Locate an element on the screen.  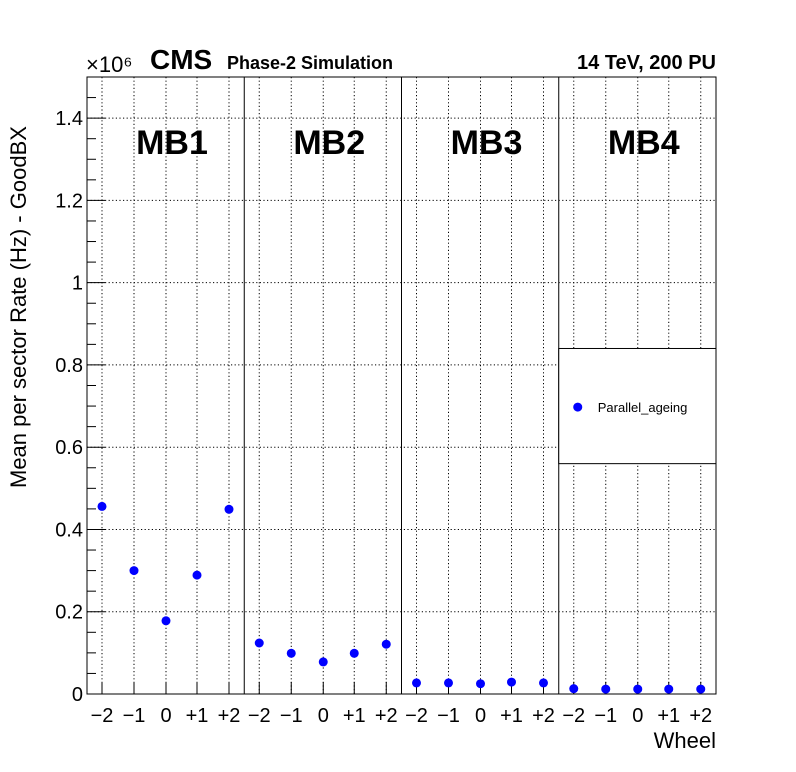
station-label-mb4: MB4 is located at coordinates (644, 143).